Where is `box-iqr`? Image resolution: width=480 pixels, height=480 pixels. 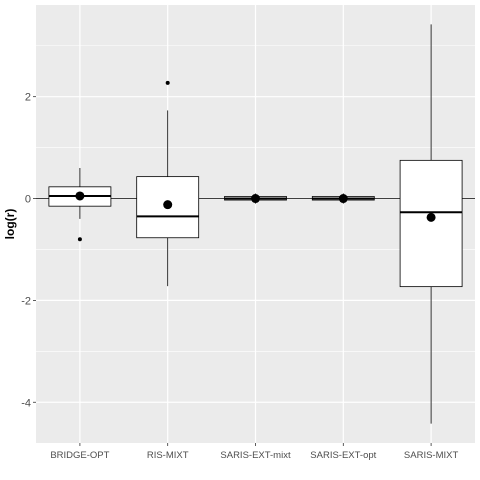
box-iqr is located at coordinates (431, 223).